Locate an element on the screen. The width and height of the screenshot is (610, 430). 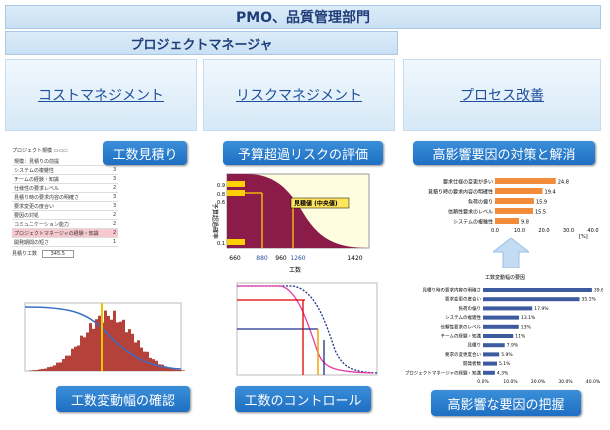
estimate-row: 要因の対処 2 is located at coordinates (65, 215).